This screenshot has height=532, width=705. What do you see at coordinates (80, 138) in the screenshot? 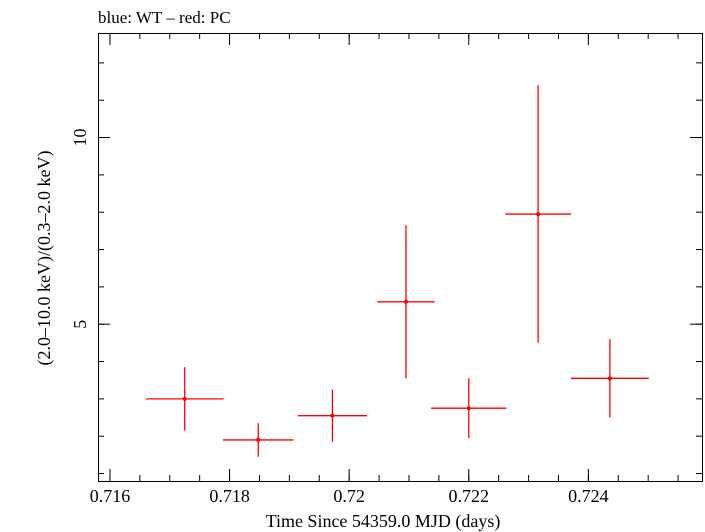
I see `y-tick-label: 10` at bounding box center [80, 138].